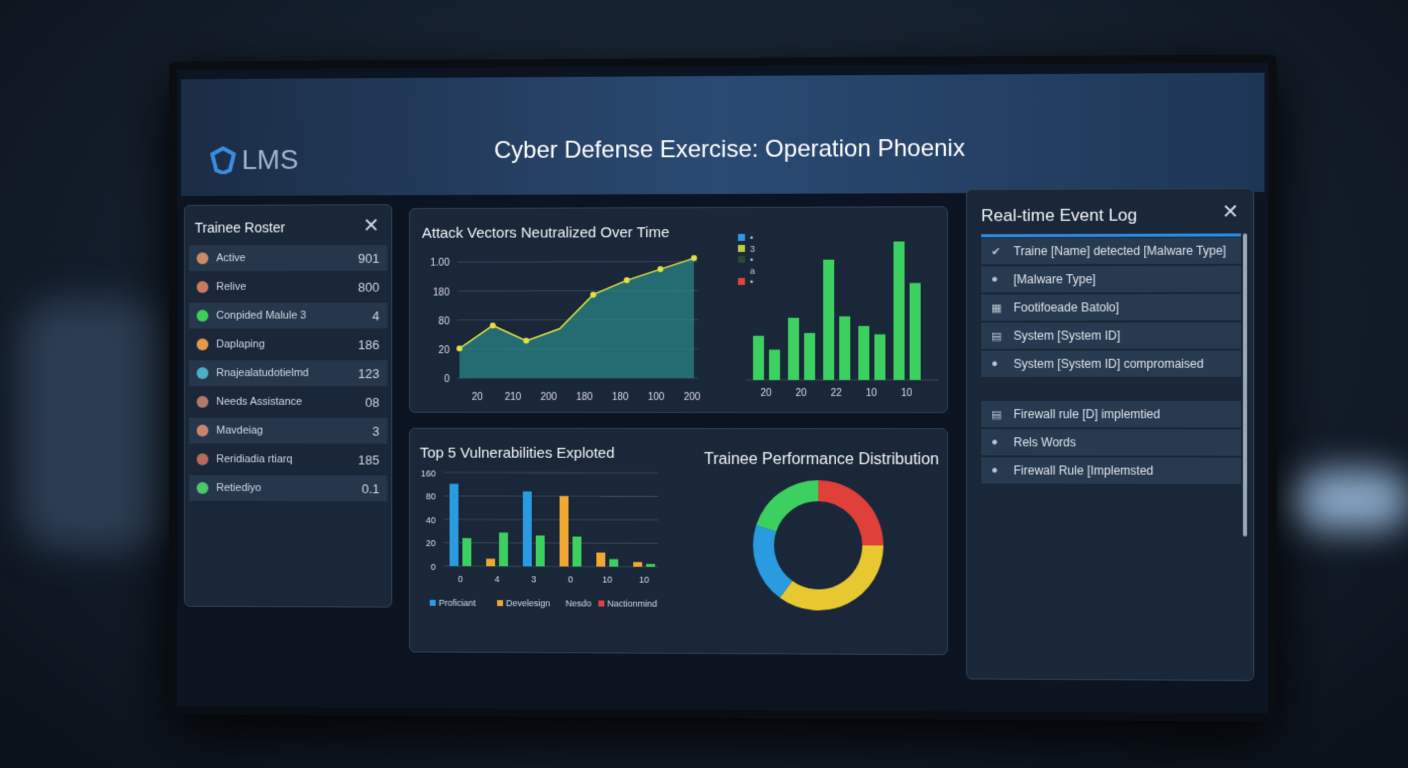 The height and width of the screenshot is (768, 1408). I want to click on roster-item-label: Rnajealatudotielmd, so click(262, 373).